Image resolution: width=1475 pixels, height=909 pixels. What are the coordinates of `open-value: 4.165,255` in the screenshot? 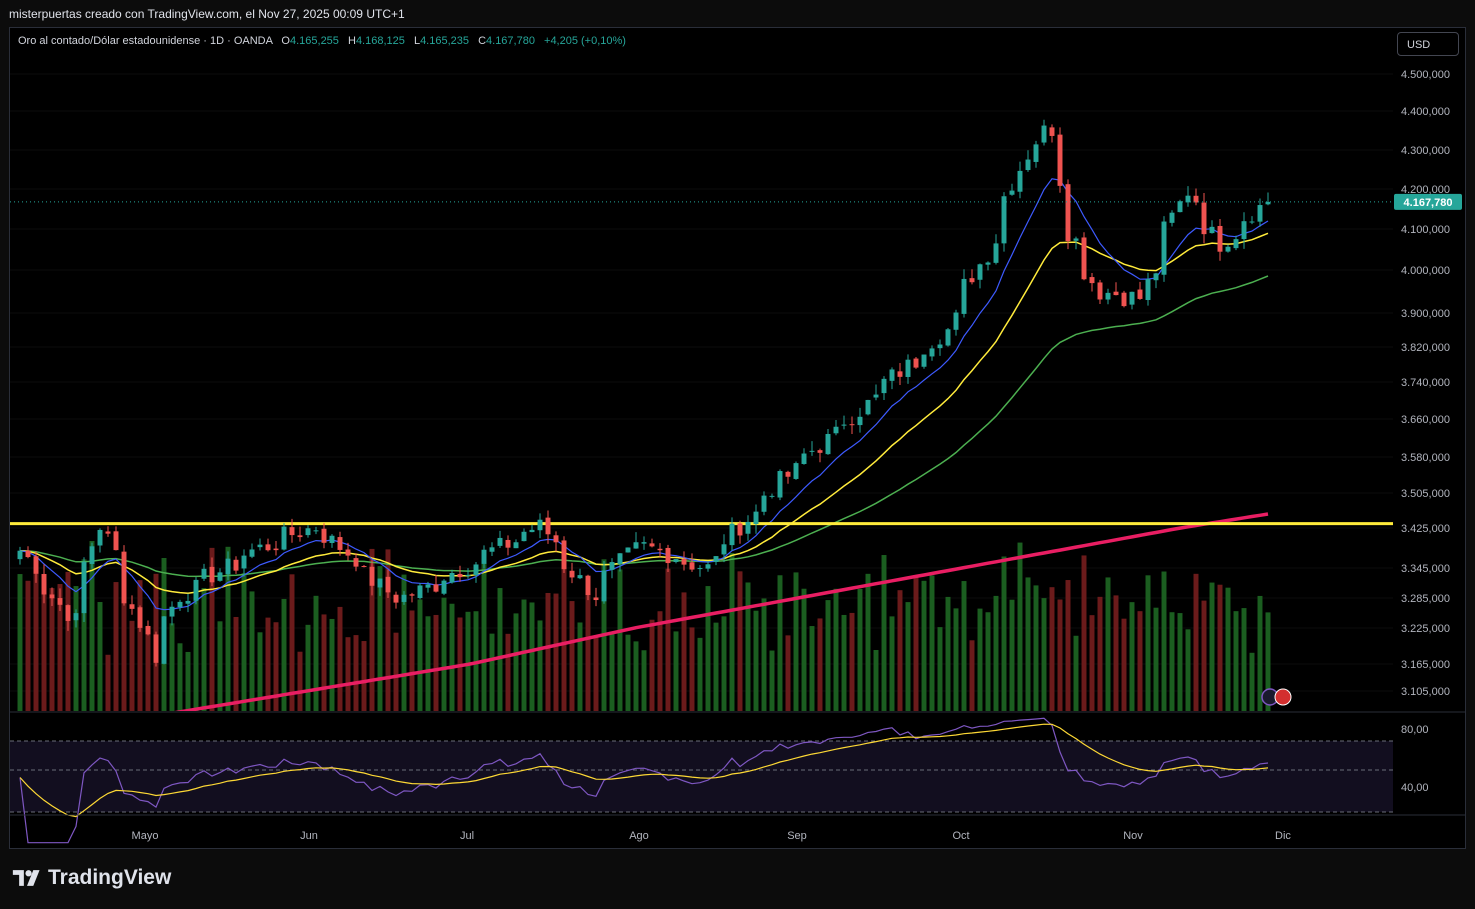 It's located at (314, 41).